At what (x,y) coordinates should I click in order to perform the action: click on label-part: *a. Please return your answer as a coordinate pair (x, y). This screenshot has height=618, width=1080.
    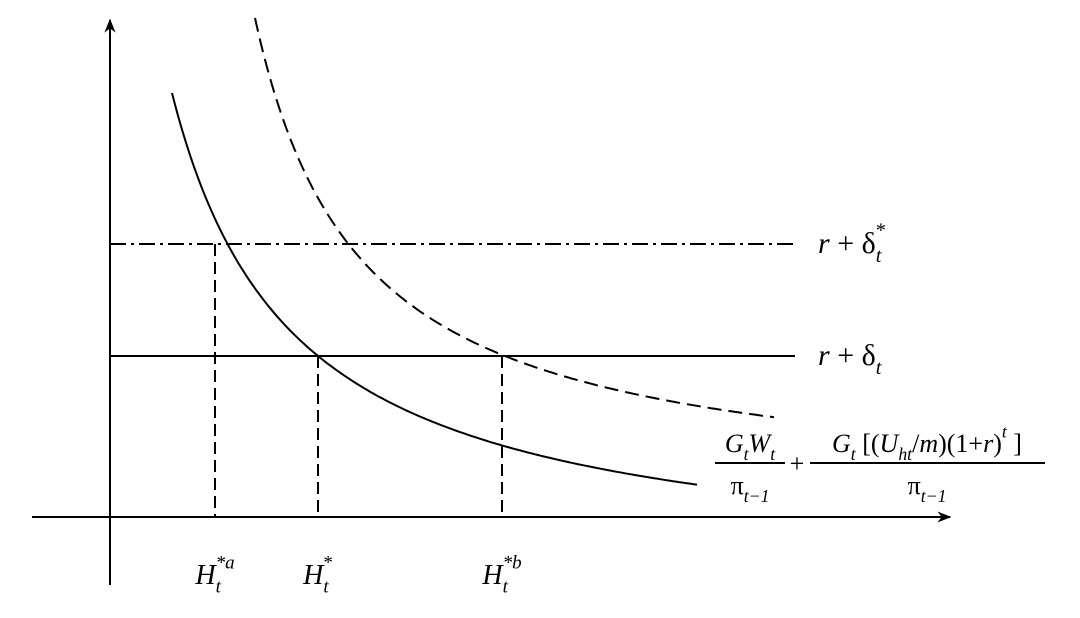
    Looking at the image, I should click on (225, 563).